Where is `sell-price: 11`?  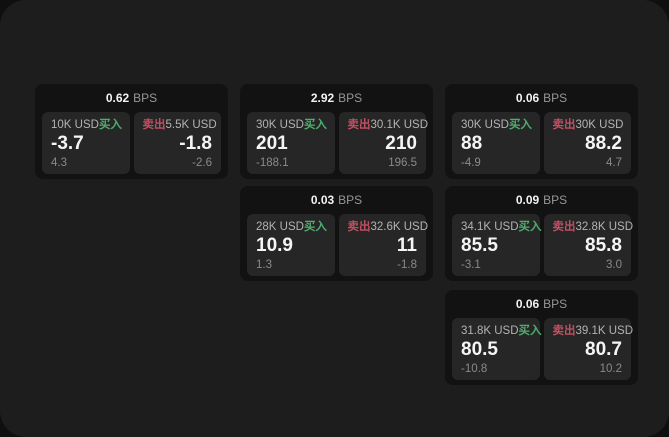
sell-price: 11 is located at coordinates (406, 245).